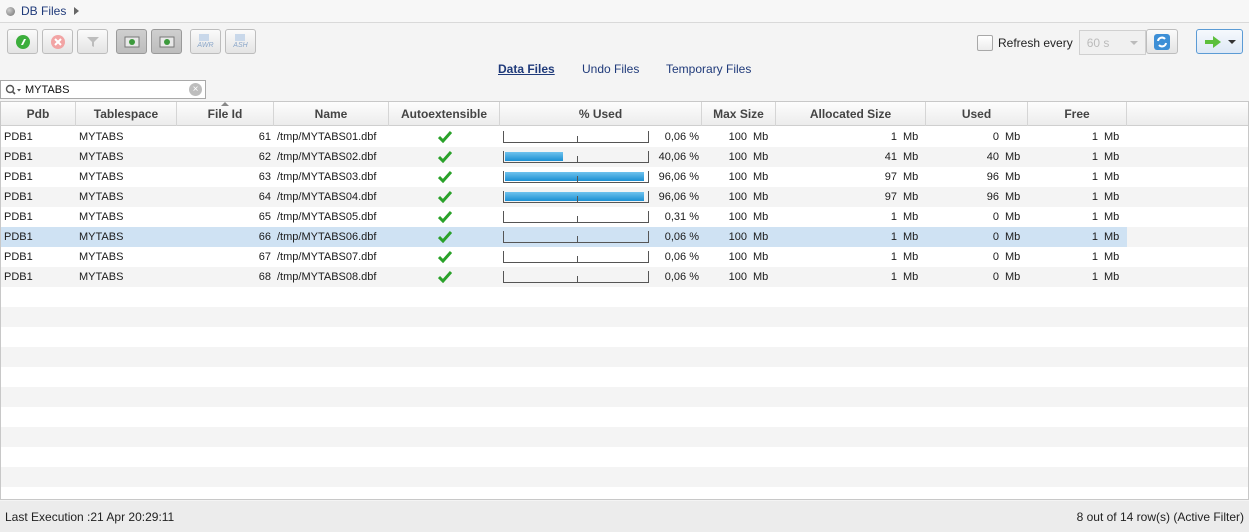 This screenshot has width=1249, height=532. What do you see at coordinates (1077, 277) in the screenshot?
I see `cell-free: 1 Mb` at bounding box center [1077, 277].